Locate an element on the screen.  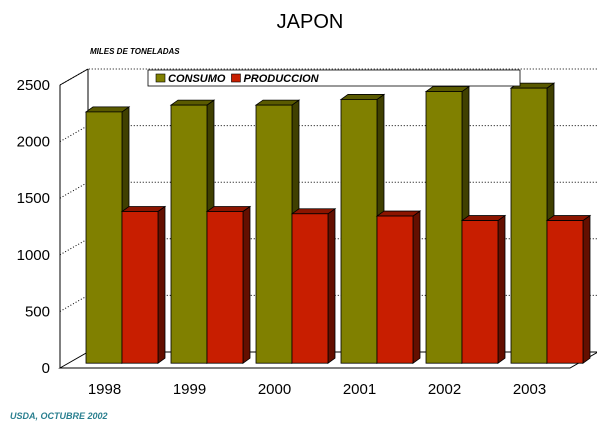
x-tick-label: 2002 is located at coordinates (444, 389).